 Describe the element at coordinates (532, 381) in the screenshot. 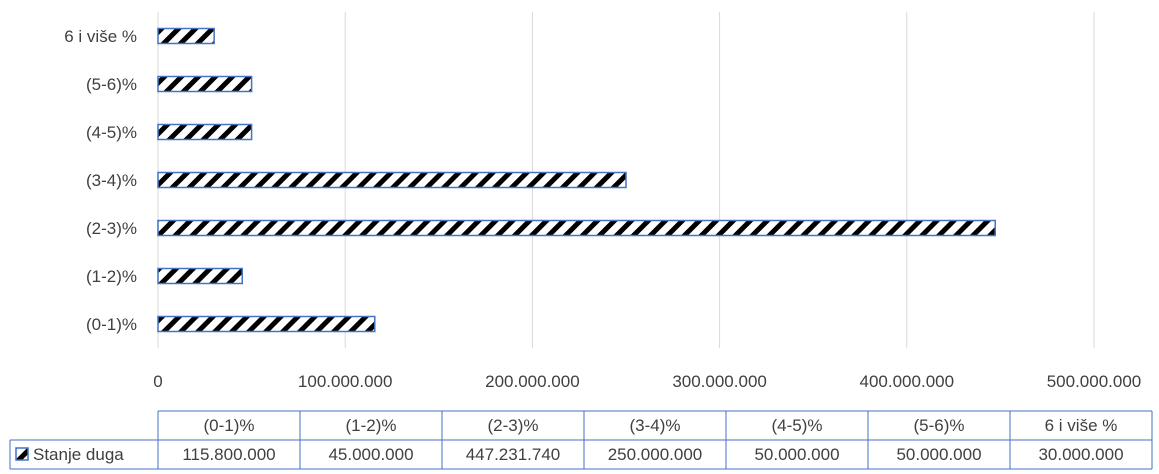

I see `x-tick-label: 200.000.000` at that location.